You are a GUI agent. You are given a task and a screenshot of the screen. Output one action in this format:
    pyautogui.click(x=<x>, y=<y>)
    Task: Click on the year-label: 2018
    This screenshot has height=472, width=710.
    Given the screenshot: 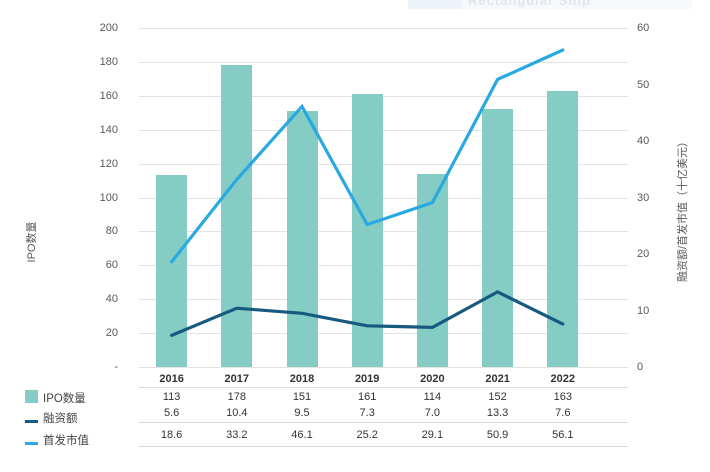 What is the action you would take?
    pyautogui.click(x=302, y=379)
    